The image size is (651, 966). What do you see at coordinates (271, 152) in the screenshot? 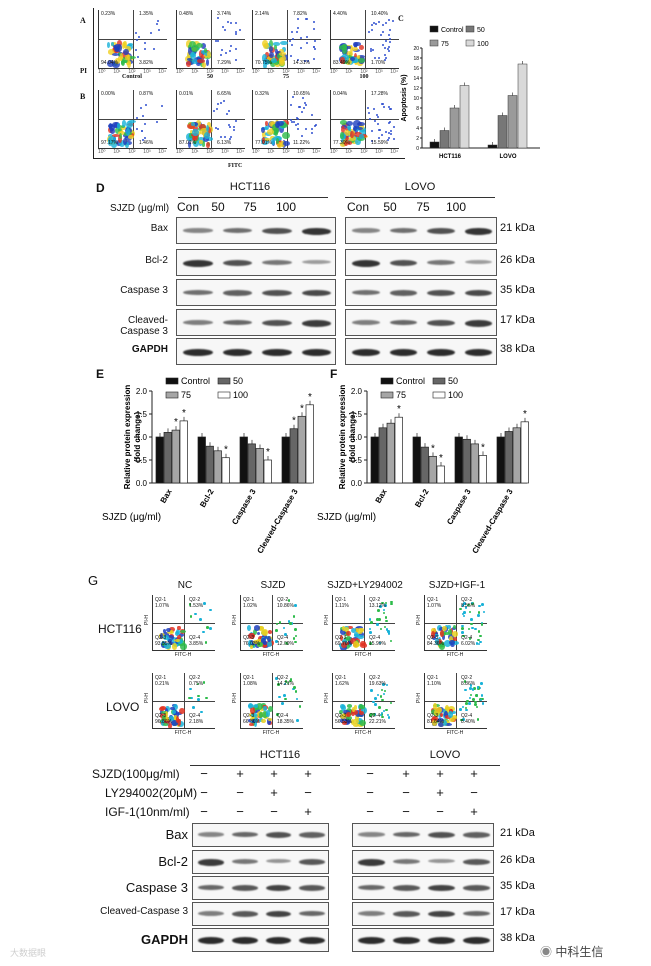
I see `tick-label: 10¹` at bounding box center [271, 152].